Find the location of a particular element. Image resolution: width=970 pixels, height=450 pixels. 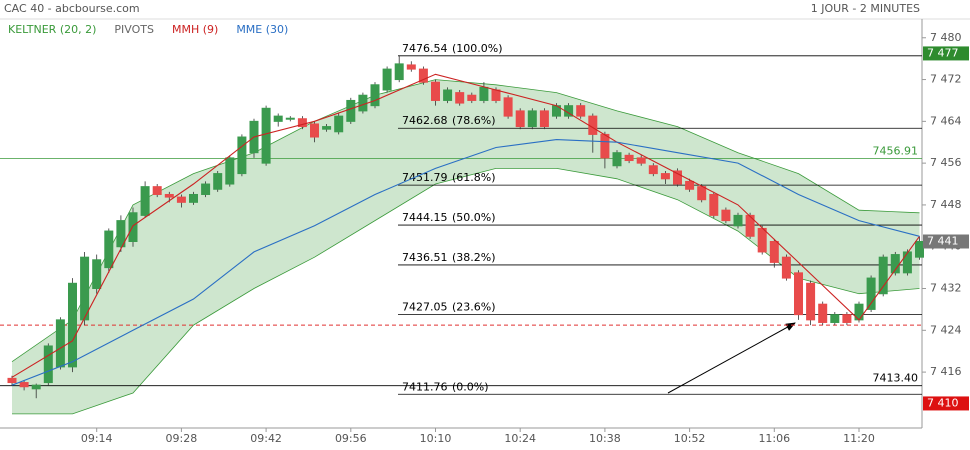

x-tick-label: 09:28 is located at coordinates (182, 438).